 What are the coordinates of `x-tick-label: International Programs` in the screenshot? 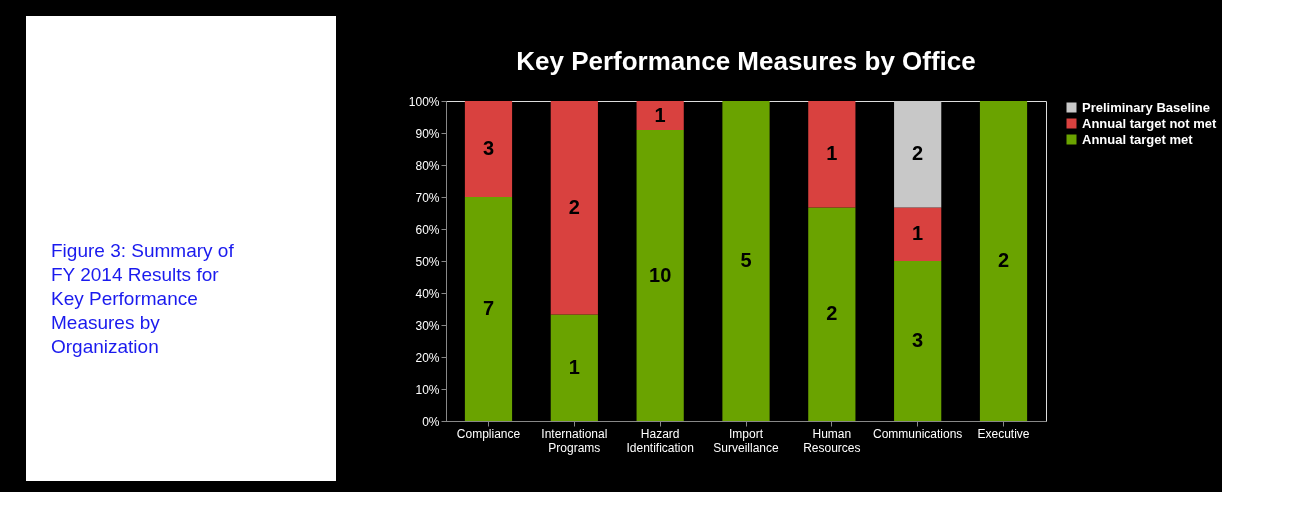 It's located at (574, 440).